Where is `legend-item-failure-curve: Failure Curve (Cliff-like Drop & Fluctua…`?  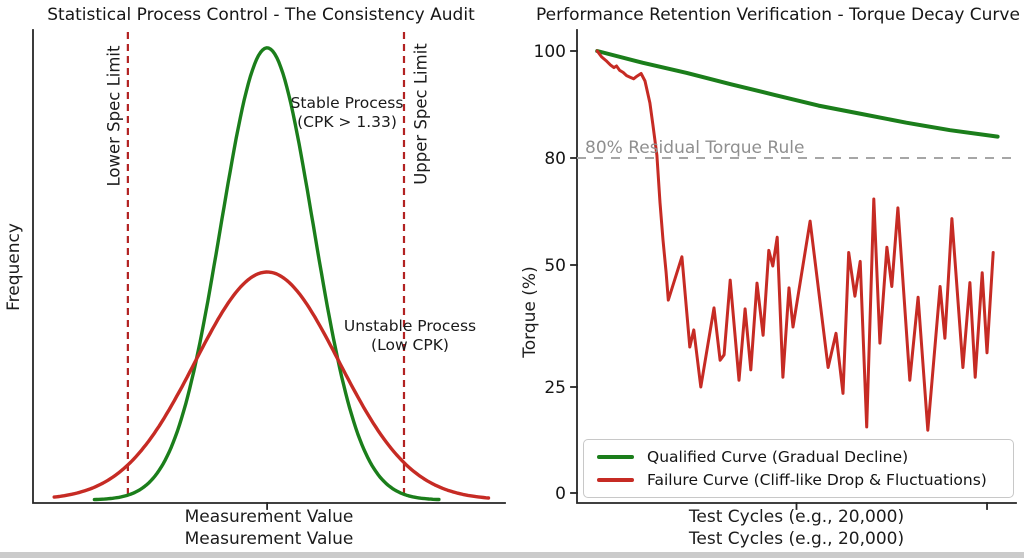 legend-item-failure-curve: Failure Curve (Cliff-like Drop & Fluctua… is located at coordinates (805, 480).